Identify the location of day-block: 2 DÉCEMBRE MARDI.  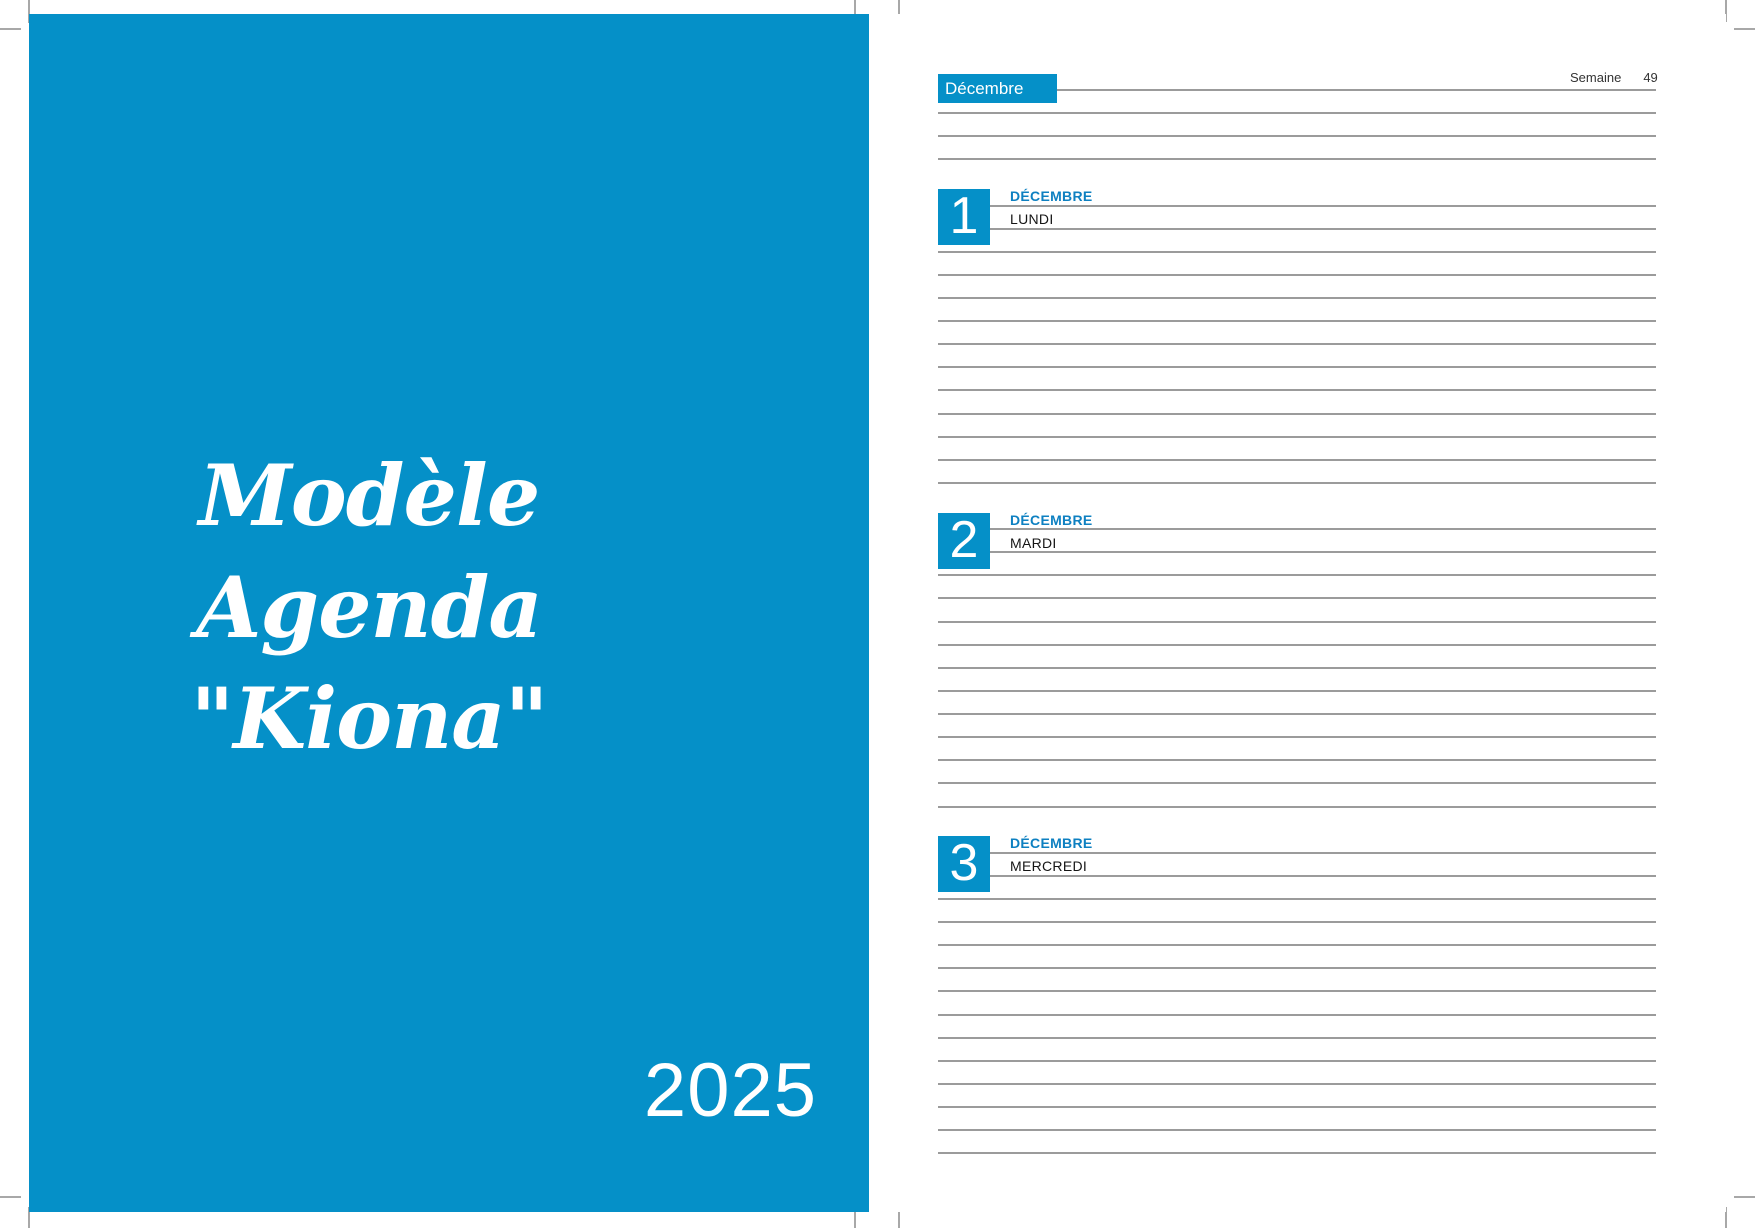
(1297, 540).